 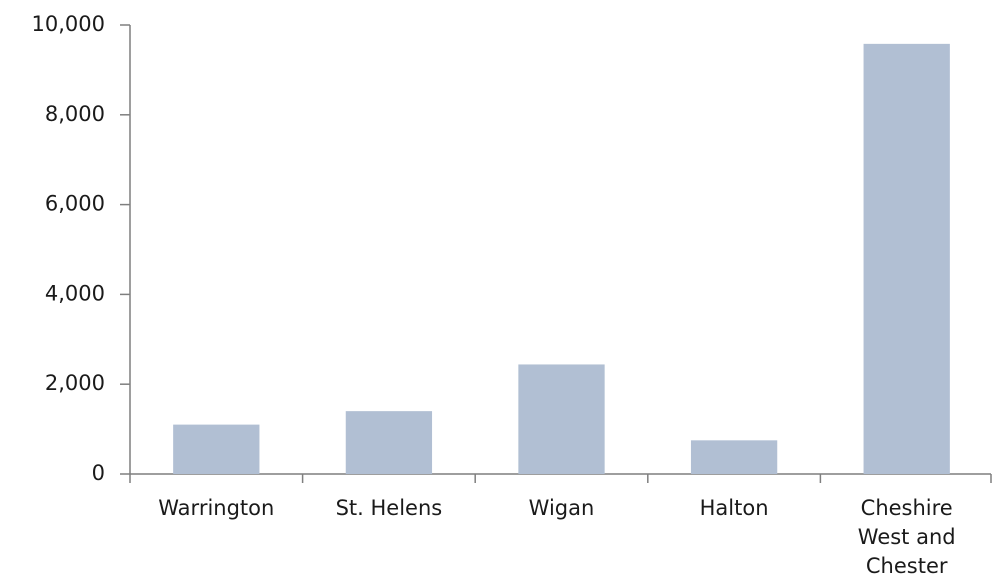 What do you see at coordinates (734, 508) in the screenshot?
I see `x-tick-label: Halton` at bounding box center [734, 508].